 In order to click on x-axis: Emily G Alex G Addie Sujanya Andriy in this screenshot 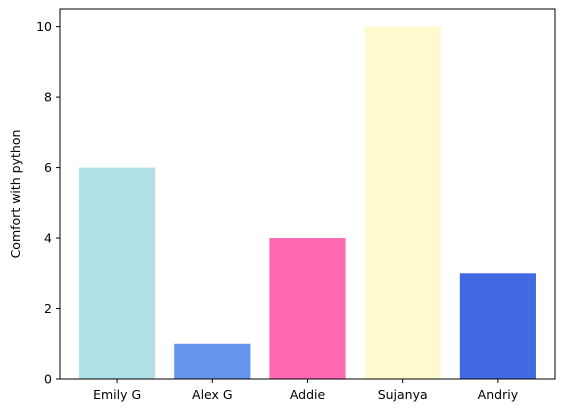, I will do `click(306, 390)`.